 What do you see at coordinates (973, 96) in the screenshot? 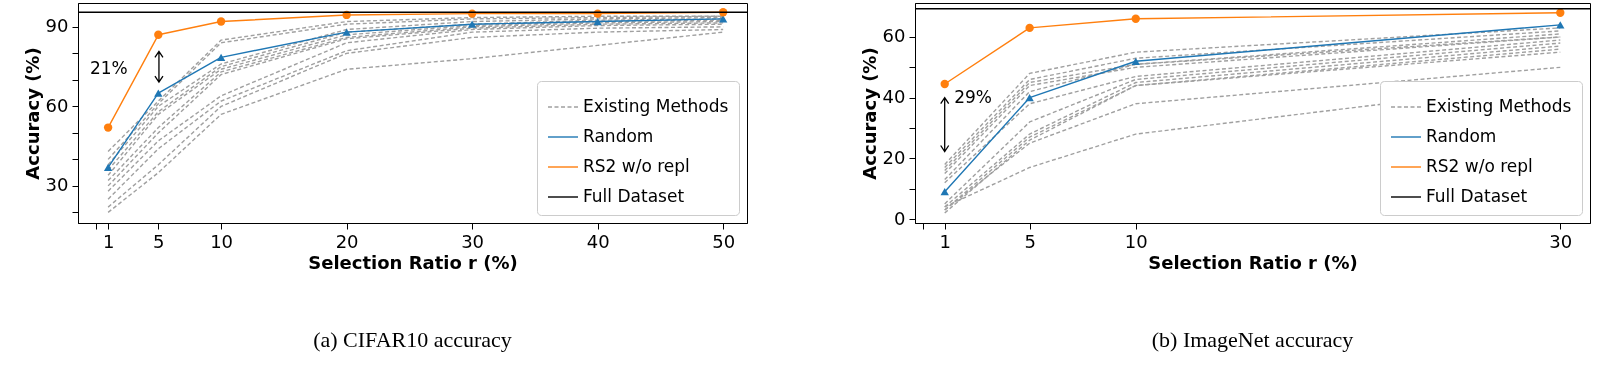
I see `annotation: 29%` at bounding box center [973, 96].